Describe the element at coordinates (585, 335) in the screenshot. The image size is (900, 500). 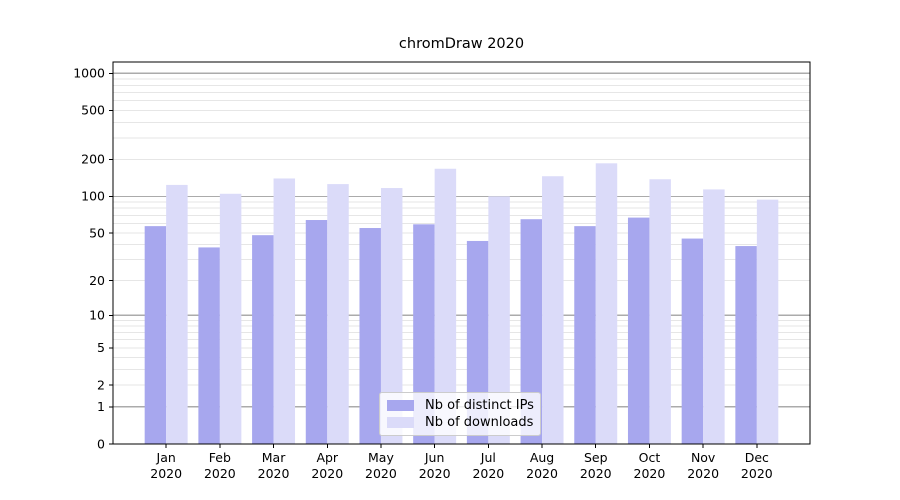
I see `bar-ips-sep` at that location.